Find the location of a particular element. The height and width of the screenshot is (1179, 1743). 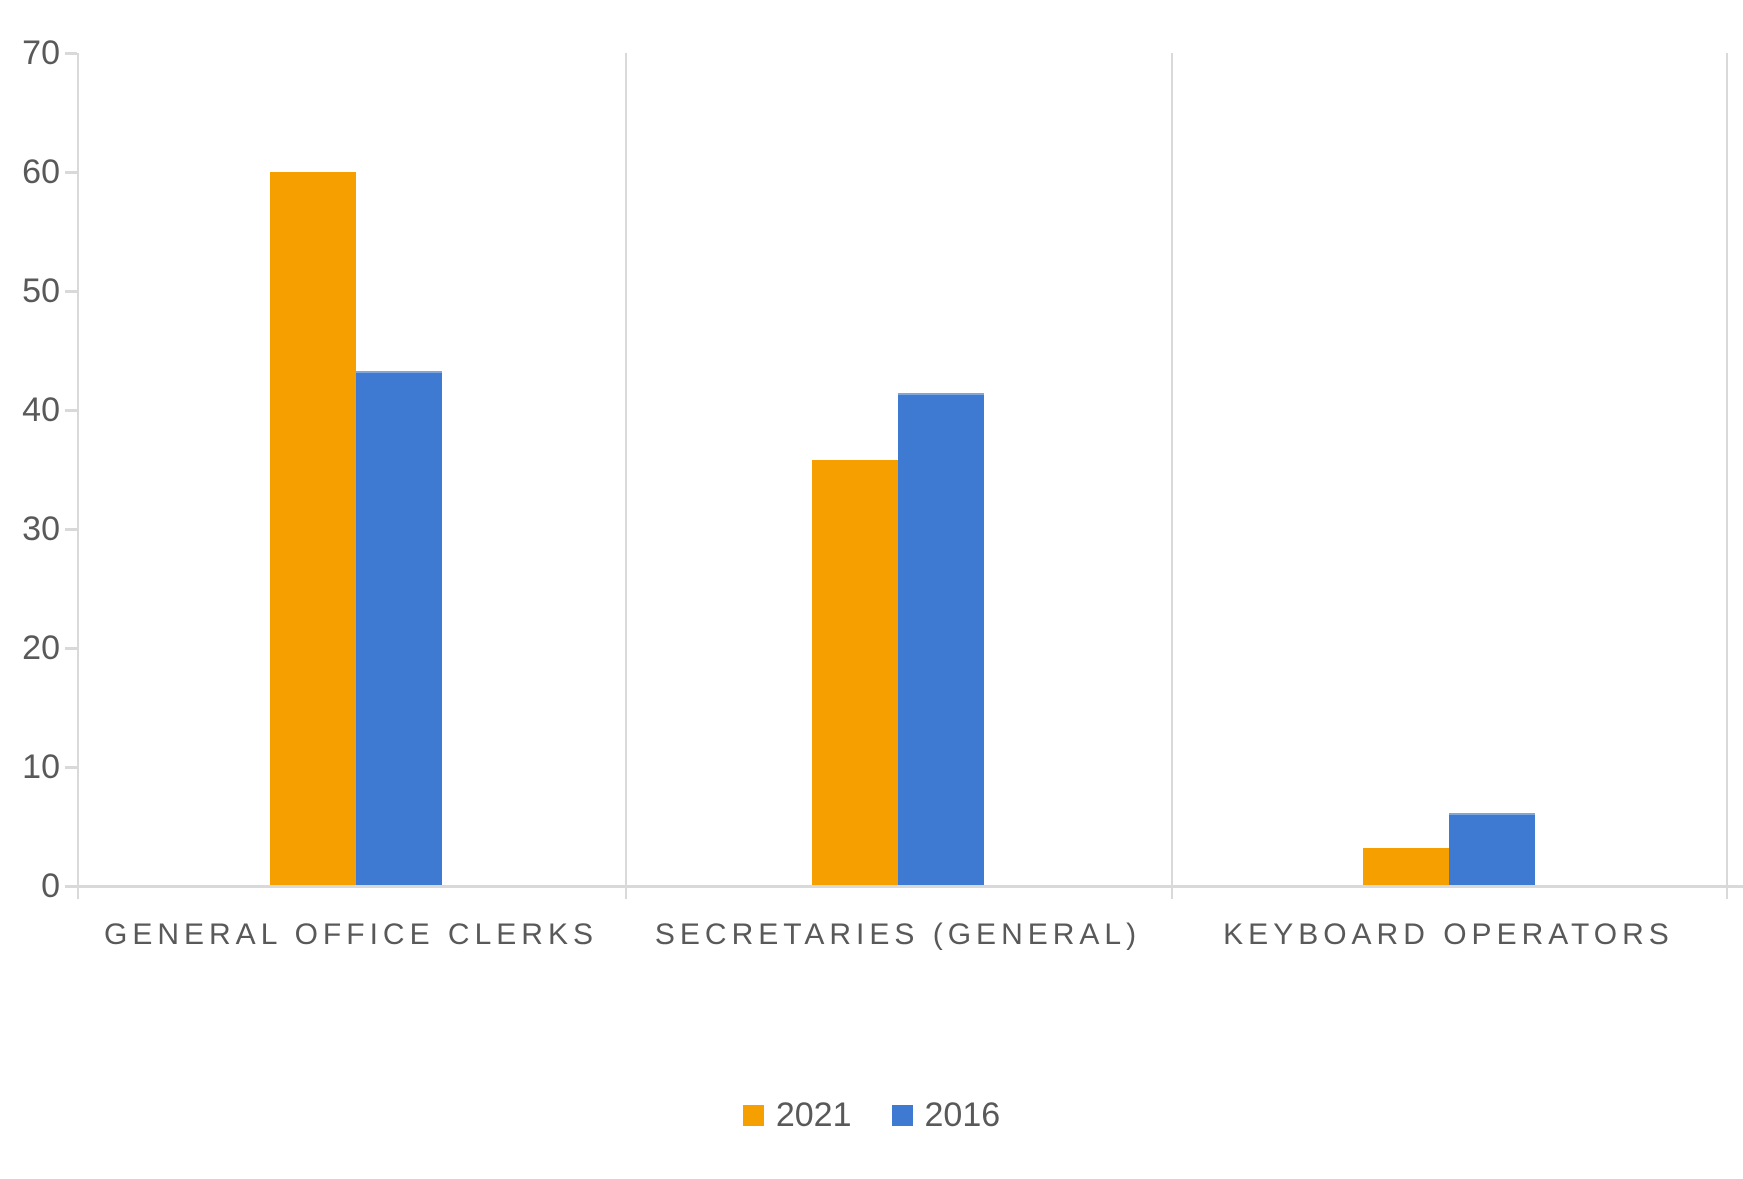

legend-swatch-2016 is located at coordinates (902, 1115).